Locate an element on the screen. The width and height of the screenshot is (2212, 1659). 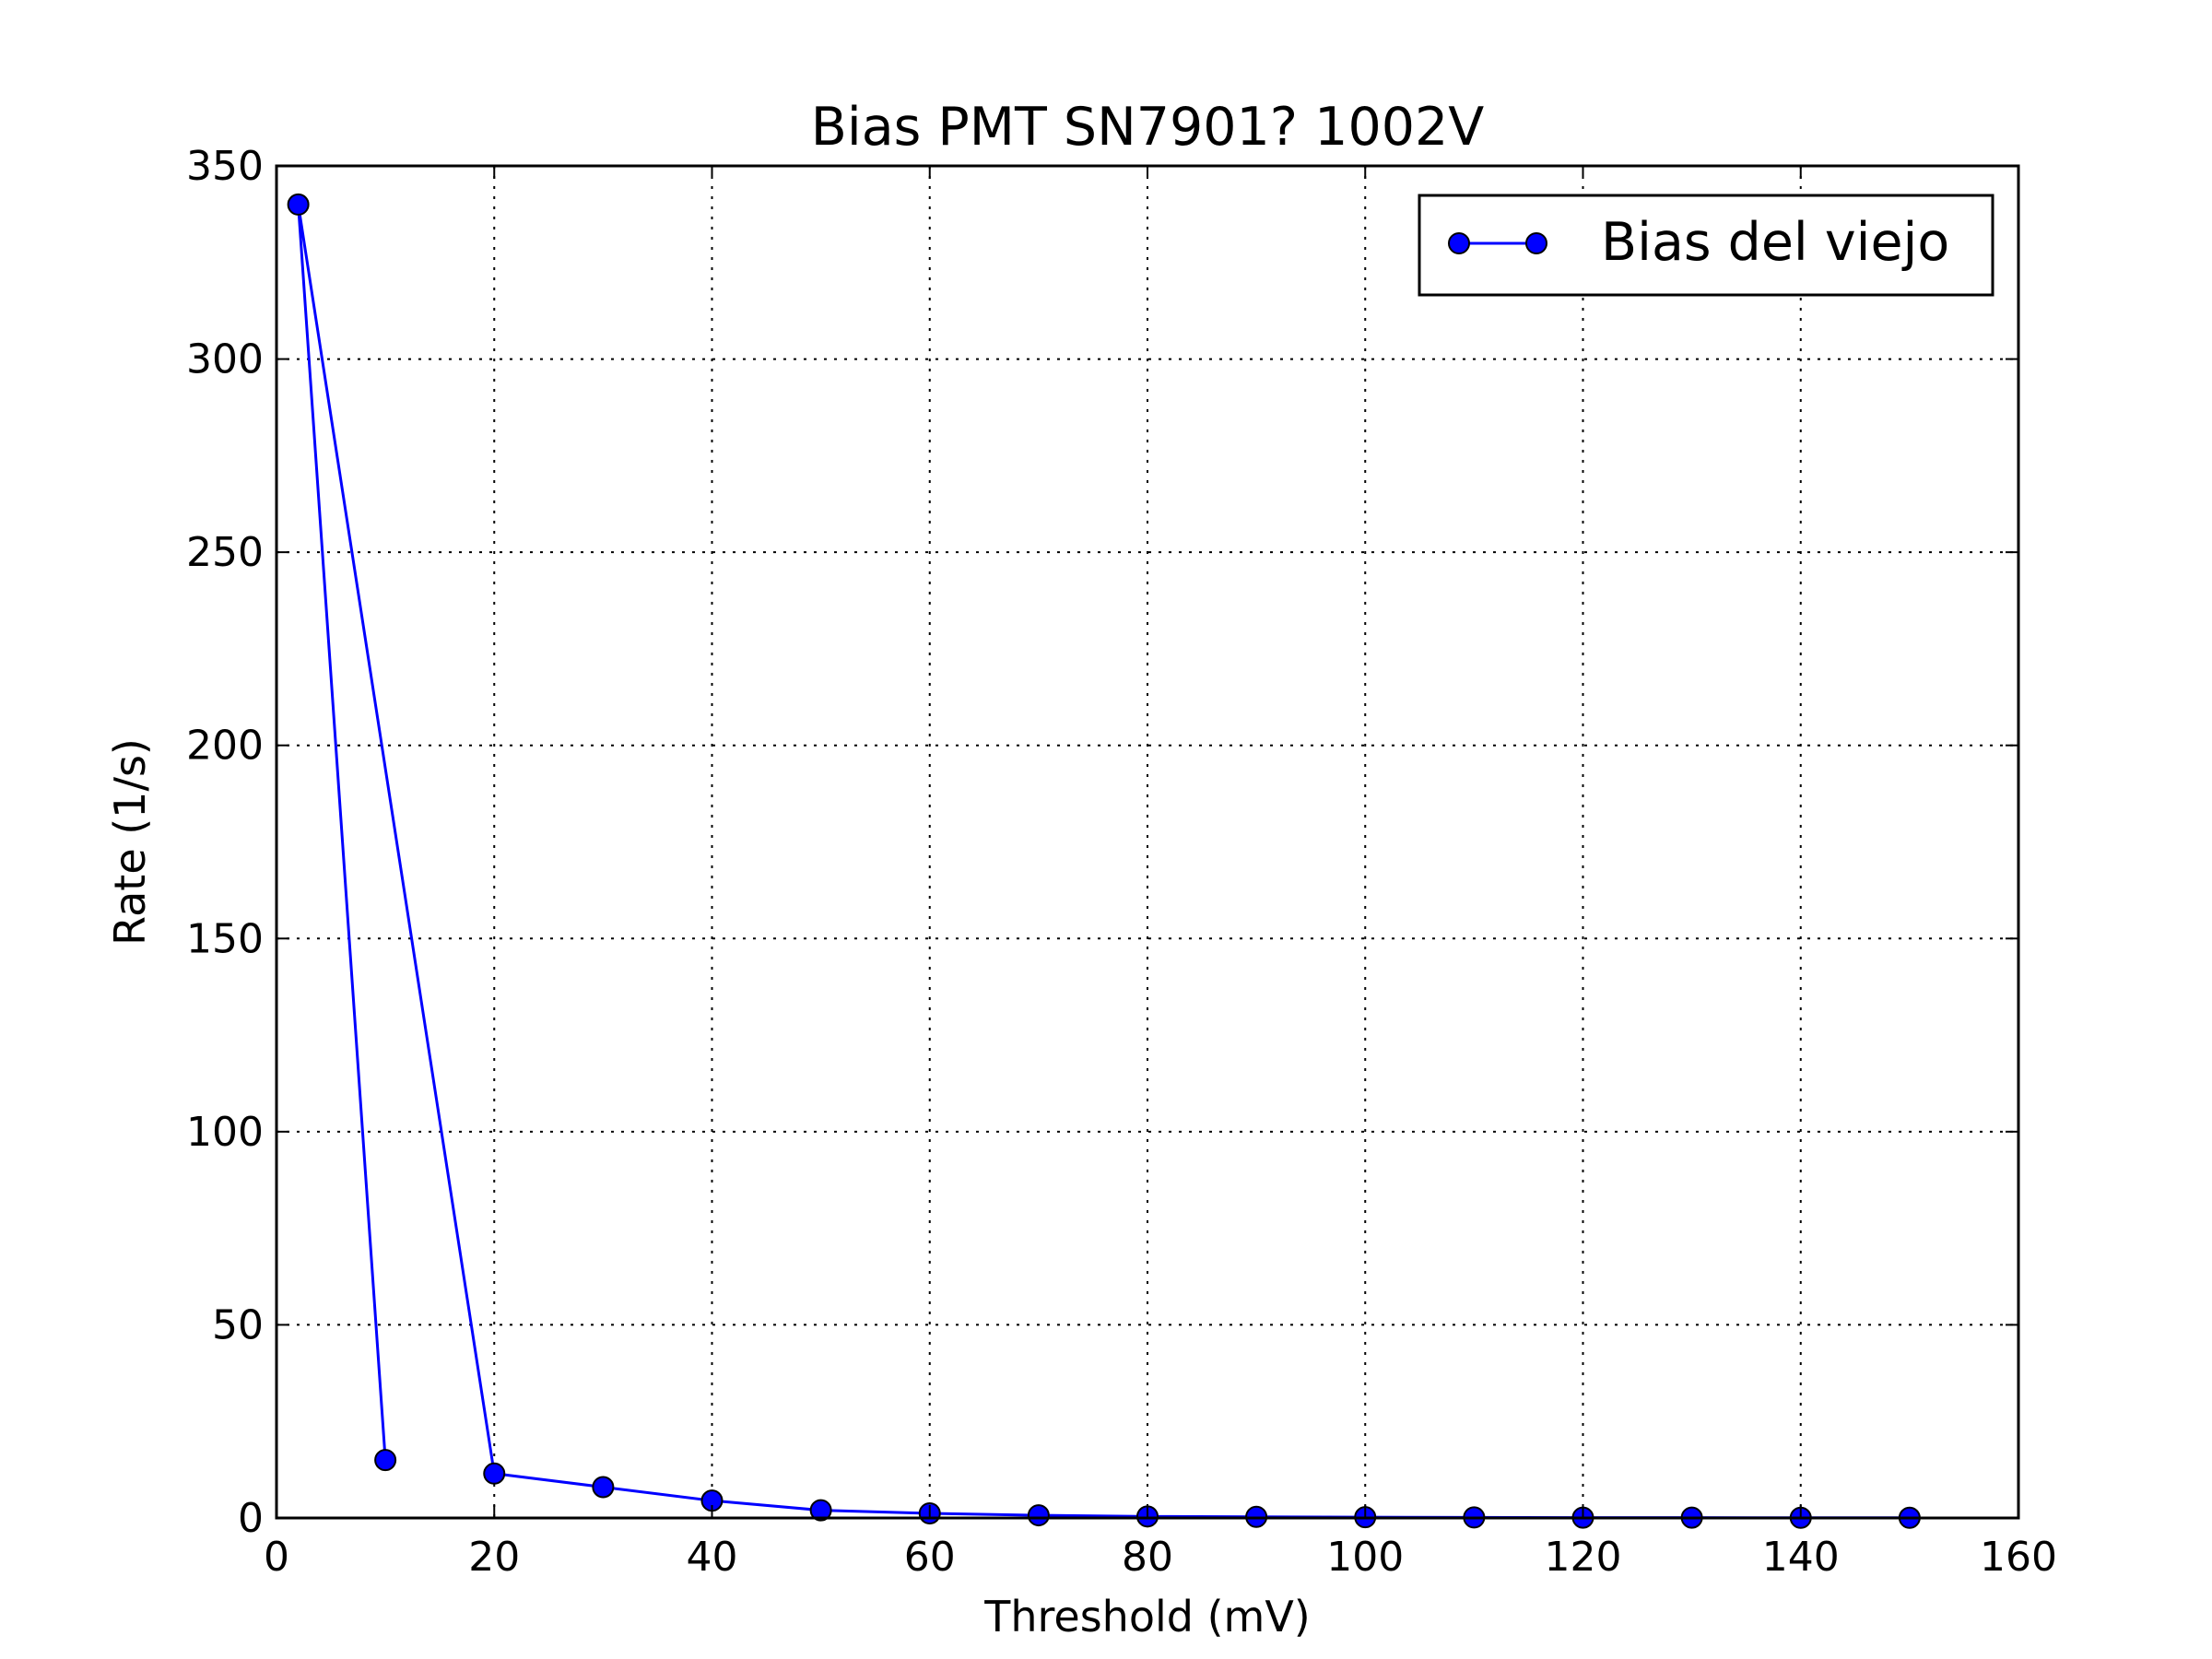
x-tick-label: 80 is located at coordinates (1147, 1557).